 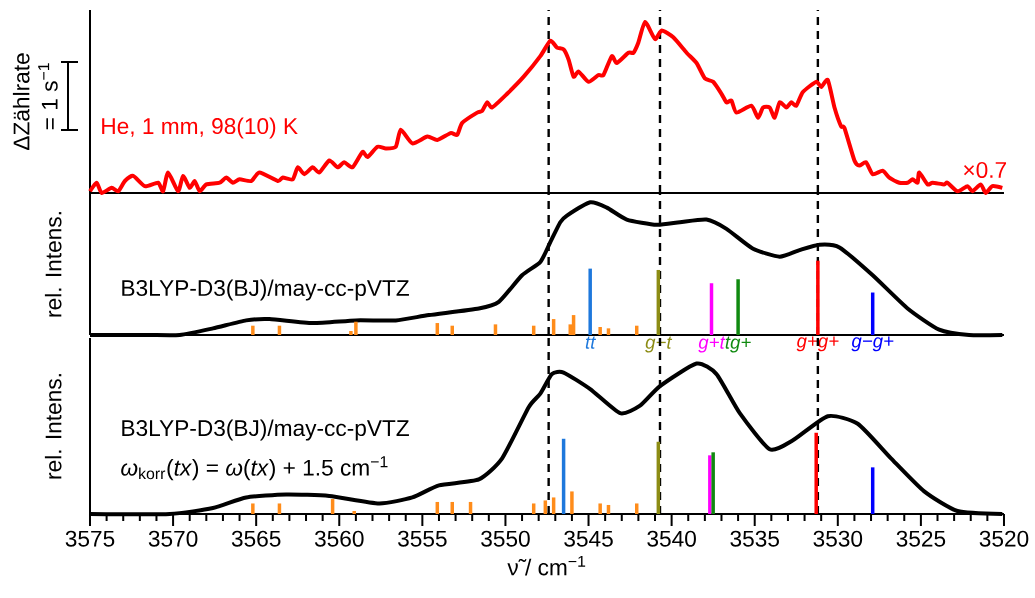 What do you see at coordinates (546, 565) in the screenshot?
I see `x-axis-title: ν̃ / cm$^{−1}$` at bounding box center [546, 565].